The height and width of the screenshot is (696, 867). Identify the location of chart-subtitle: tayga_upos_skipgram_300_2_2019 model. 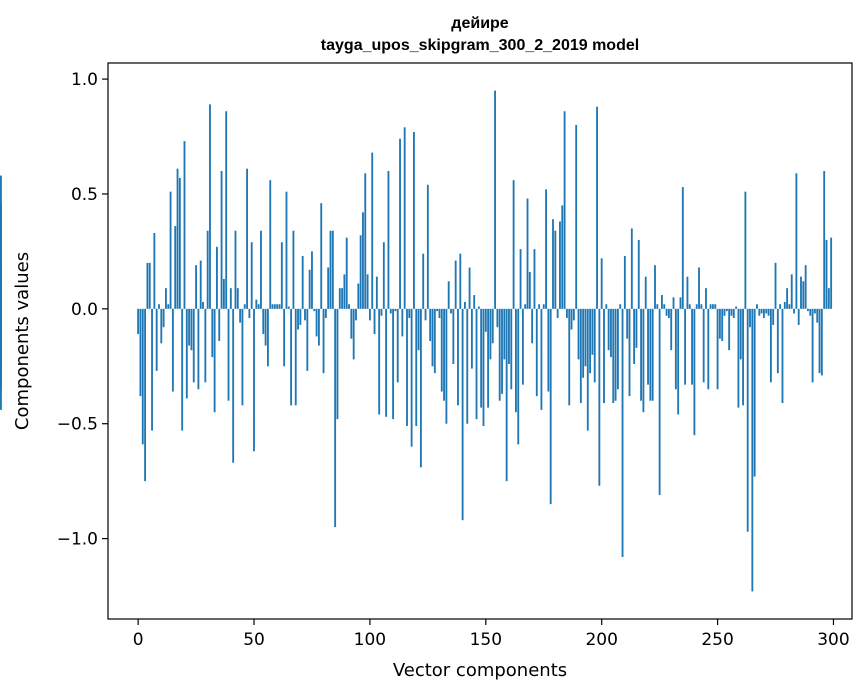
(480, 45).